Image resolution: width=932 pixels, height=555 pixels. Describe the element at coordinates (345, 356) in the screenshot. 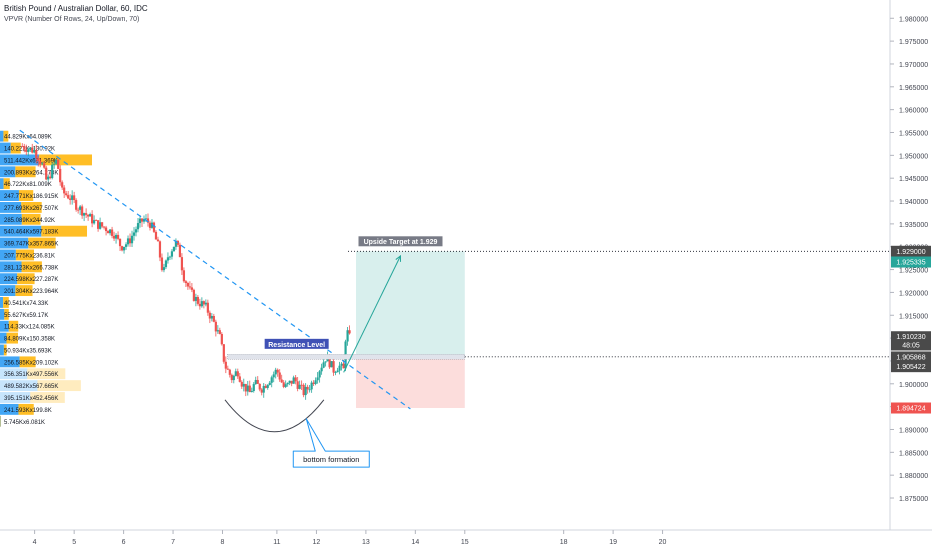

I see `resistance-band` at that location.